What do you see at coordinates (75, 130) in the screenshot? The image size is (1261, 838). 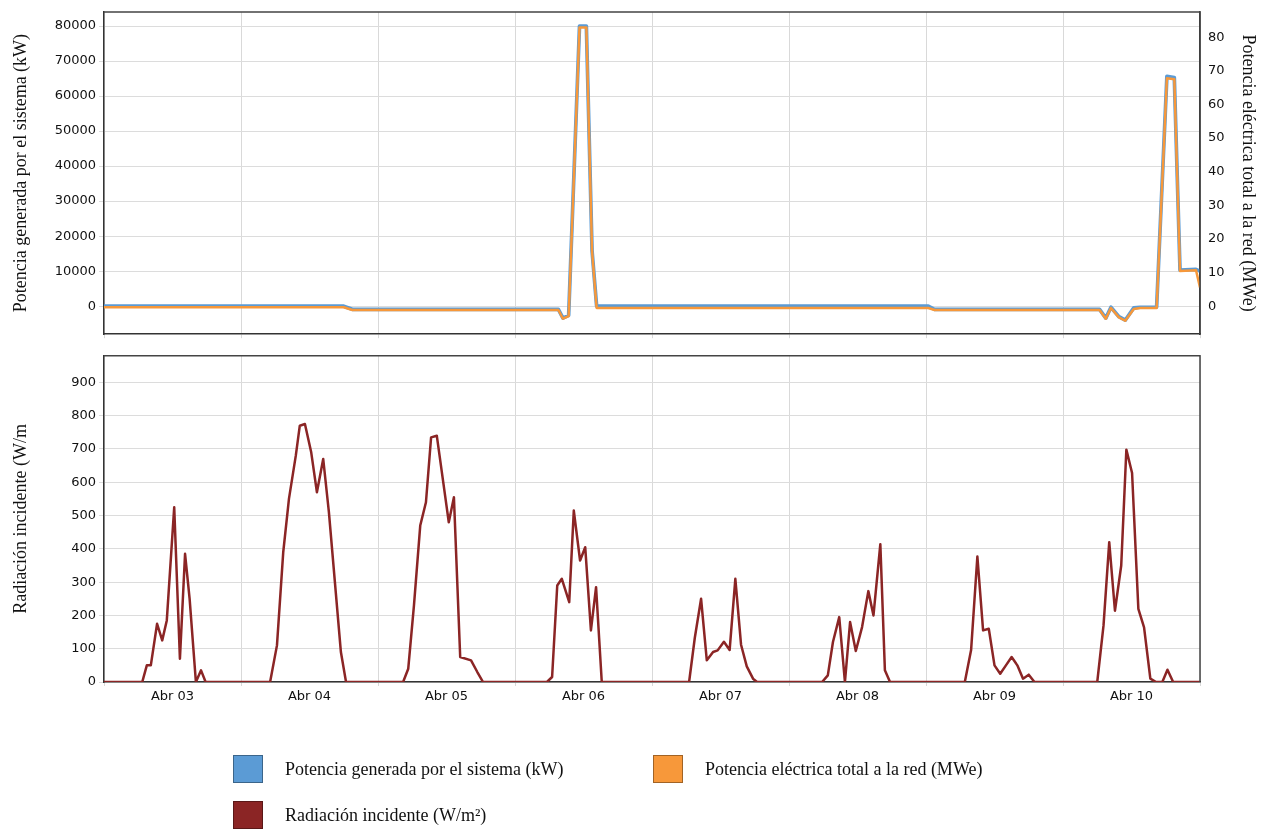 I see `y-tick-label: 50000` at bounding box center [75, 130].